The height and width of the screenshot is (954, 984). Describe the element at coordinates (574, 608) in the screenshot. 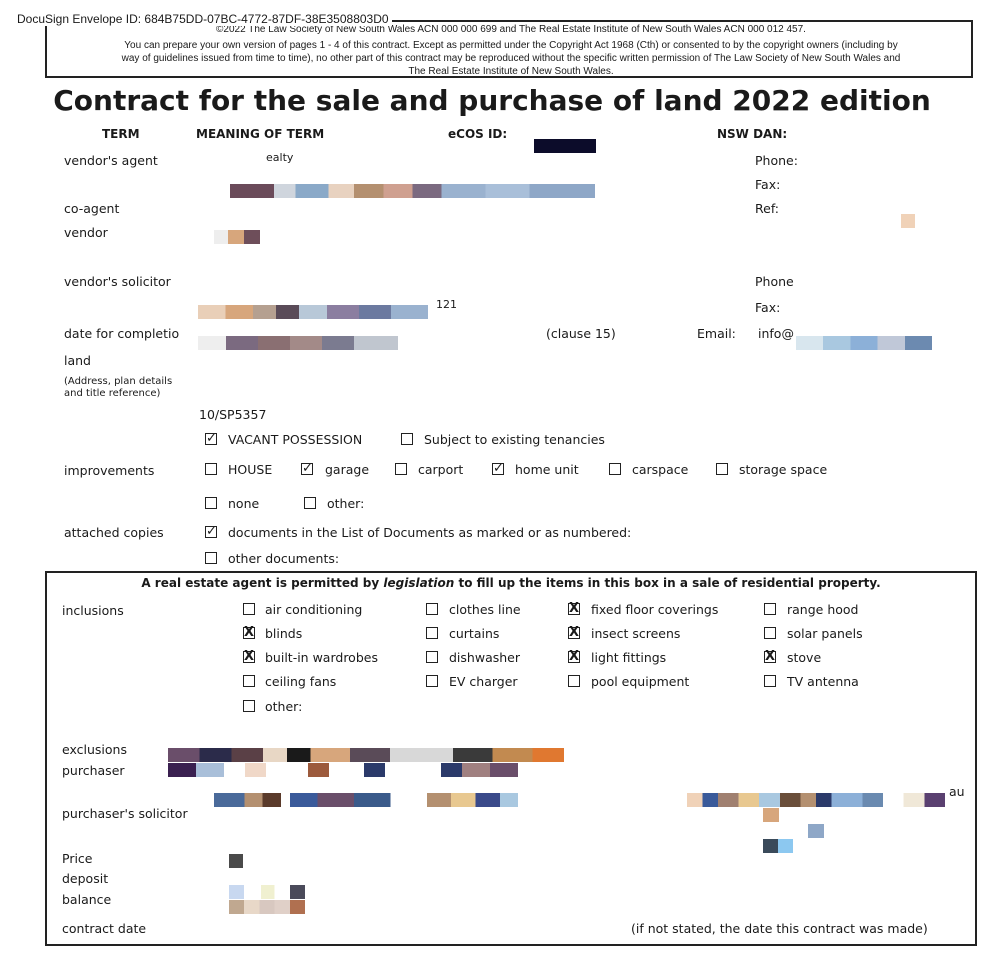

I see `checkbox-fixed-floor-coverings: X` at that location.